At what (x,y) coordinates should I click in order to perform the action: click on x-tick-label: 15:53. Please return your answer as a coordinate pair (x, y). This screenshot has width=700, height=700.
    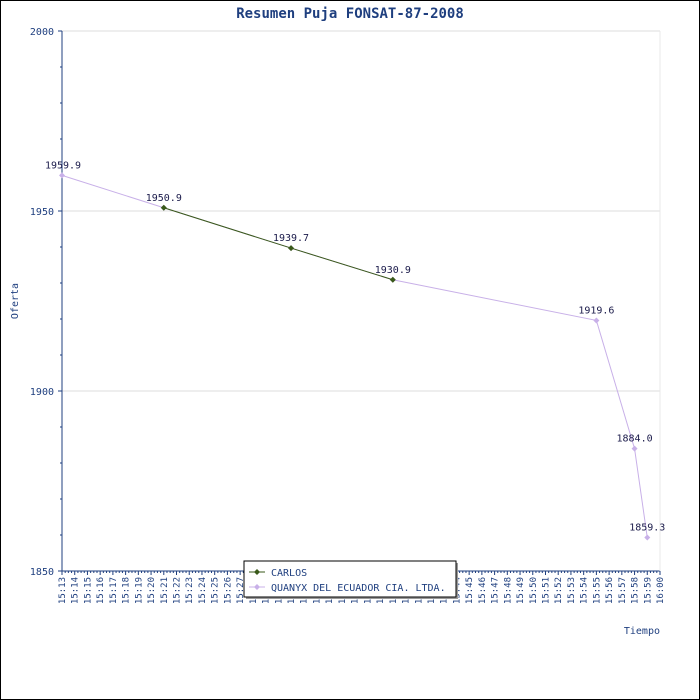
    Looking at the image, I should click on (572, 590).